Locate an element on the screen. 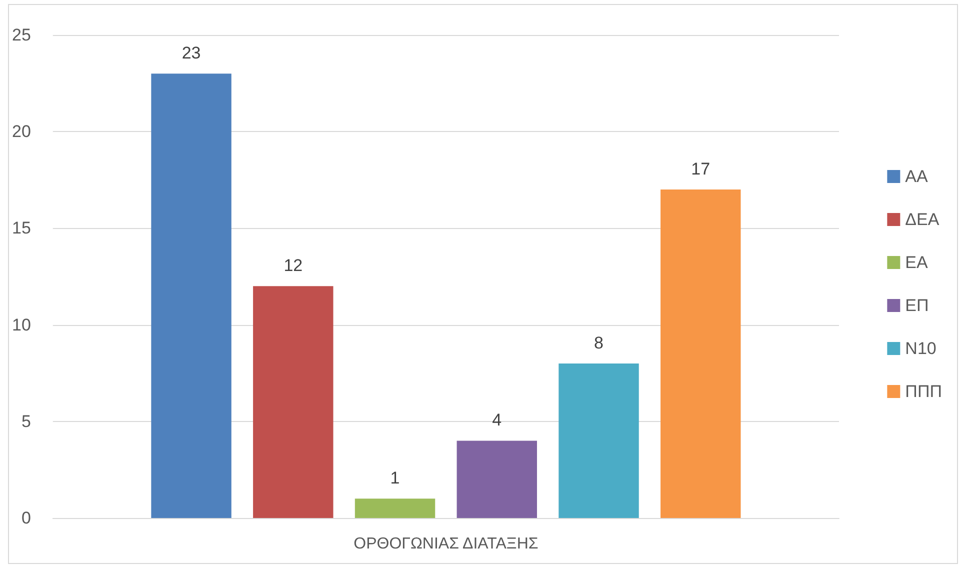 The width and height of the screenshot is (963, 571). y-tick-label: 0 is located at coordinates (26, 518).